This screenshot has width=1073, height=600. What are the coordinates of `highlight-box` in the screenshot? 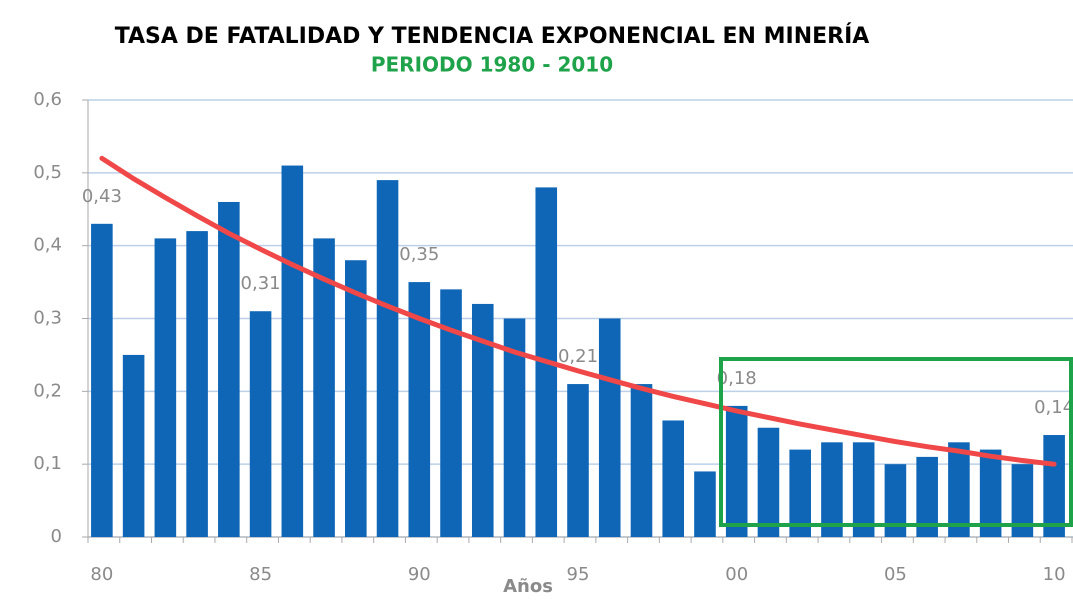 It's located at (896, 442).